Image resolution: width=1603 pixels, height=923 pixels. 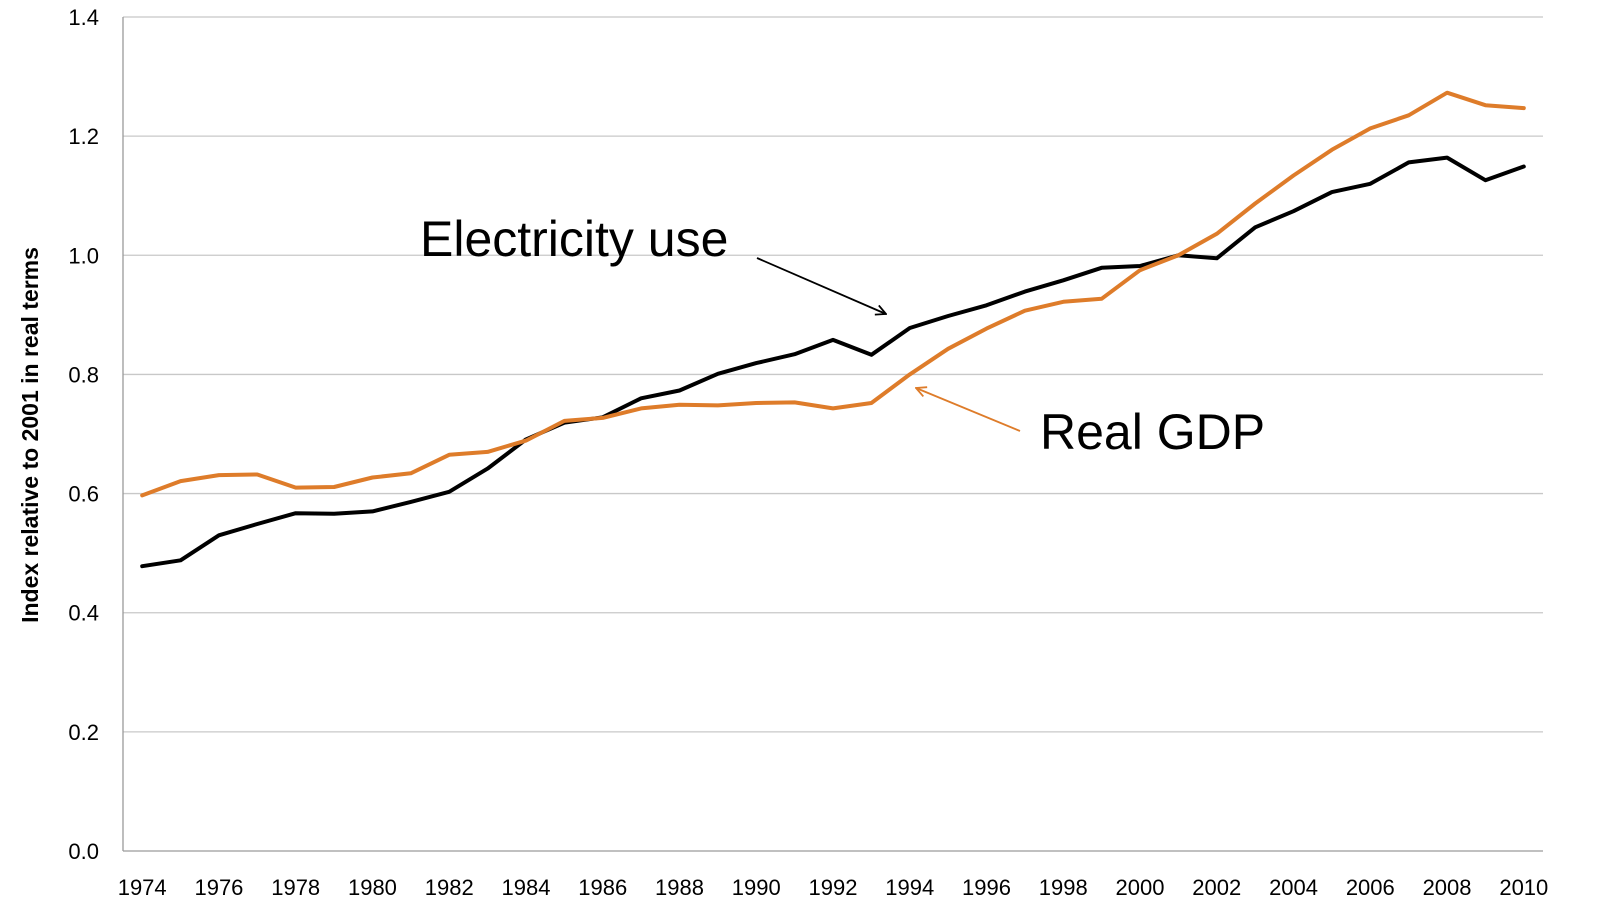 What do you see at coordinates (679, 887) in the screenshot?
I see `x-tick-label: 1988` at bounding box center [679, 887].